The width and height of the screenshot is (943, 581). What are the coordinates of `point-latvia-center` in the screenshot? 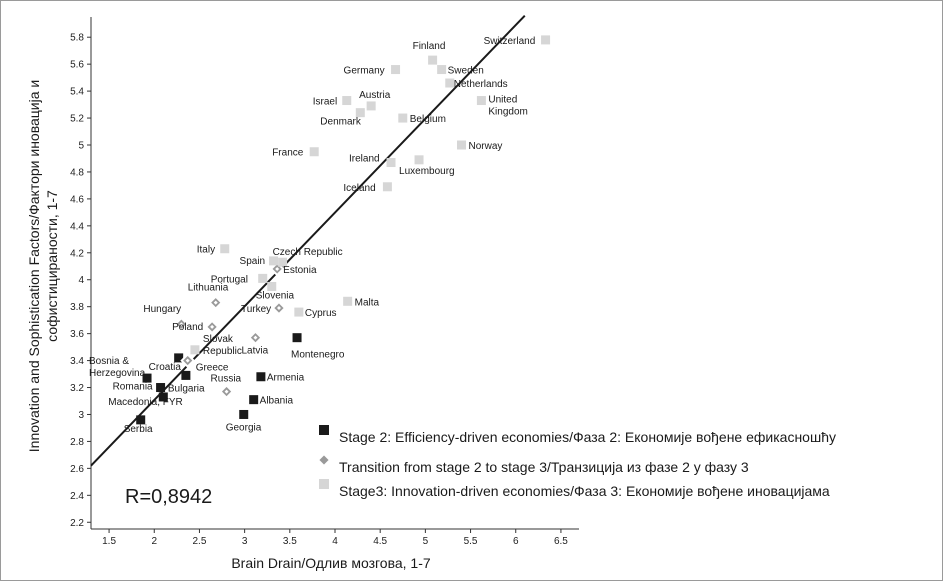 It's located at (255, 337).